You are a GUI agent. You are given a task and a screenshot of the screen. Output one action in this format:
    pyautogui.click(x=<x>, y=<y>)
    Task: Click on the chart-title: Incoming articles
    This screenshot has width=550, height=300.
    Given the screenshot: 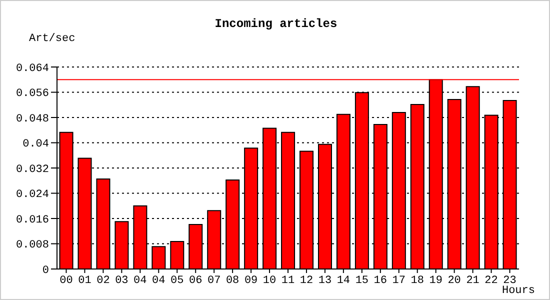 What is the action you would take?
    pyautogui.click(x=276, y=24)
    